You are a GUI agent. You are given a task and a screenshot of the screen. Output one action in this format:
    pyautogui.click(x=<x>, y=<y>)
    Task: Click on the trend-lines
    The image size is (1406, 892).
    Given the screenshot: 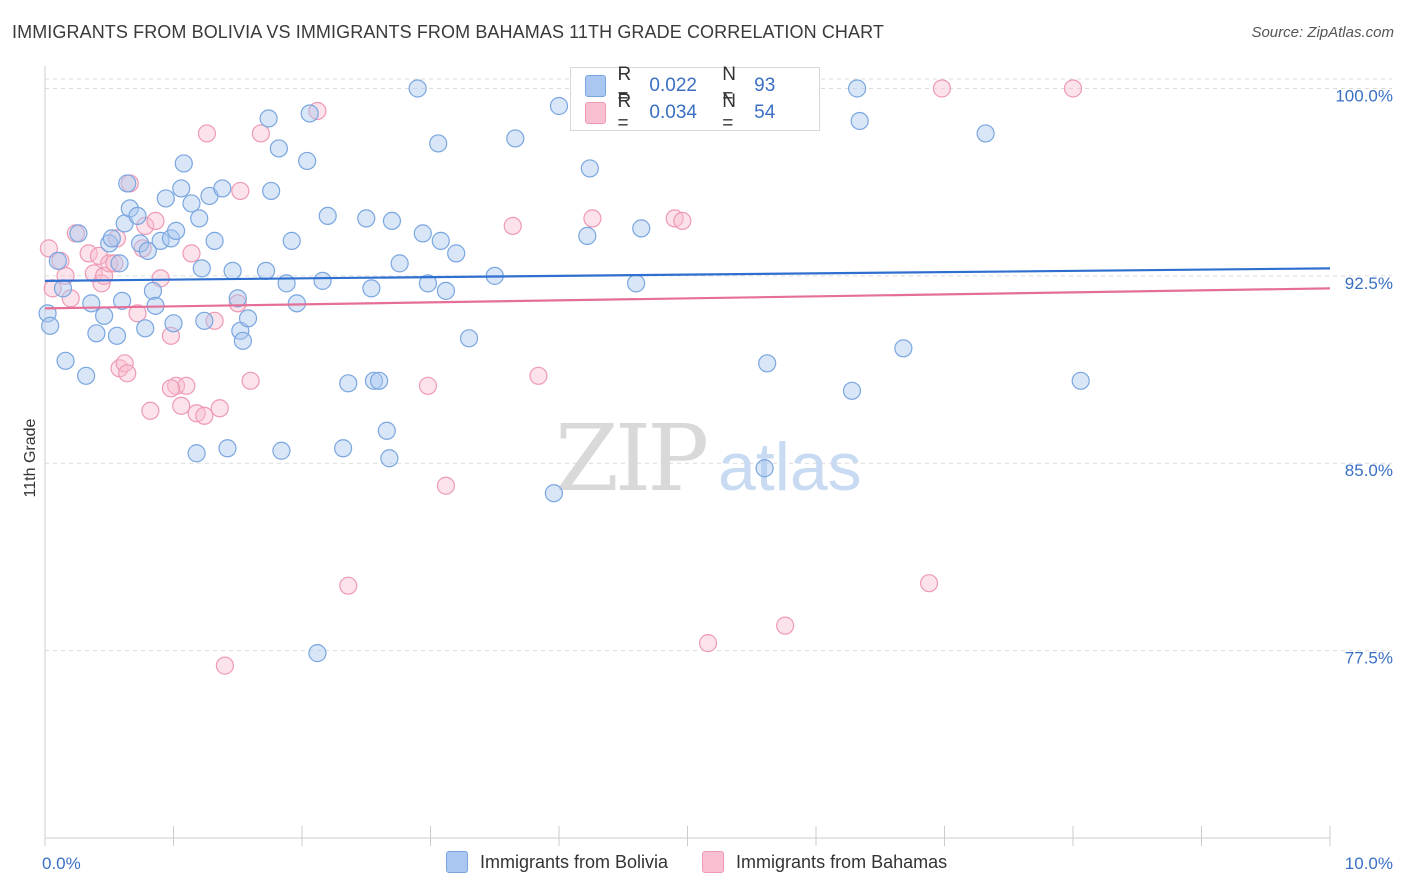 What is the action you would take?
    pyautogui.click(x=687, y=288)
    